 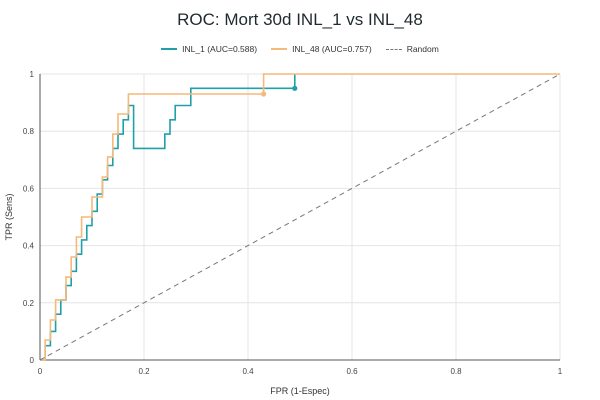 I want to click on legend-item-inl48: INL_48 (AUC=0.757), so click(x=321, y=49).